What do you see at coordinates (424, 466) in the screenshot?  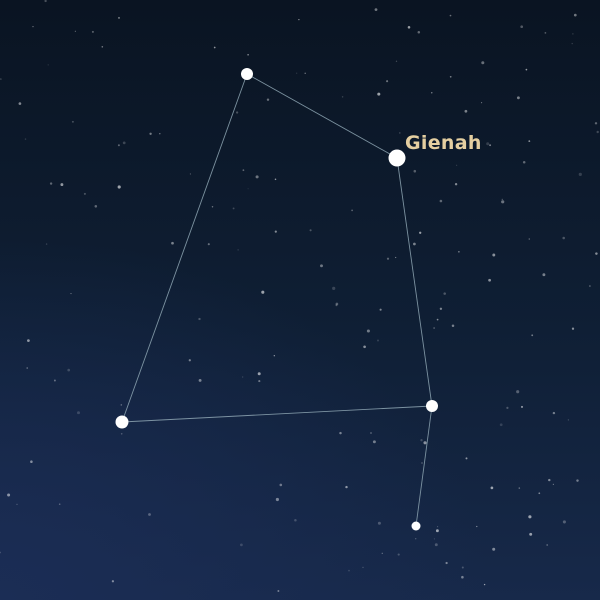 I see `line-right-to-bottom` at bounding box center [424, 466].